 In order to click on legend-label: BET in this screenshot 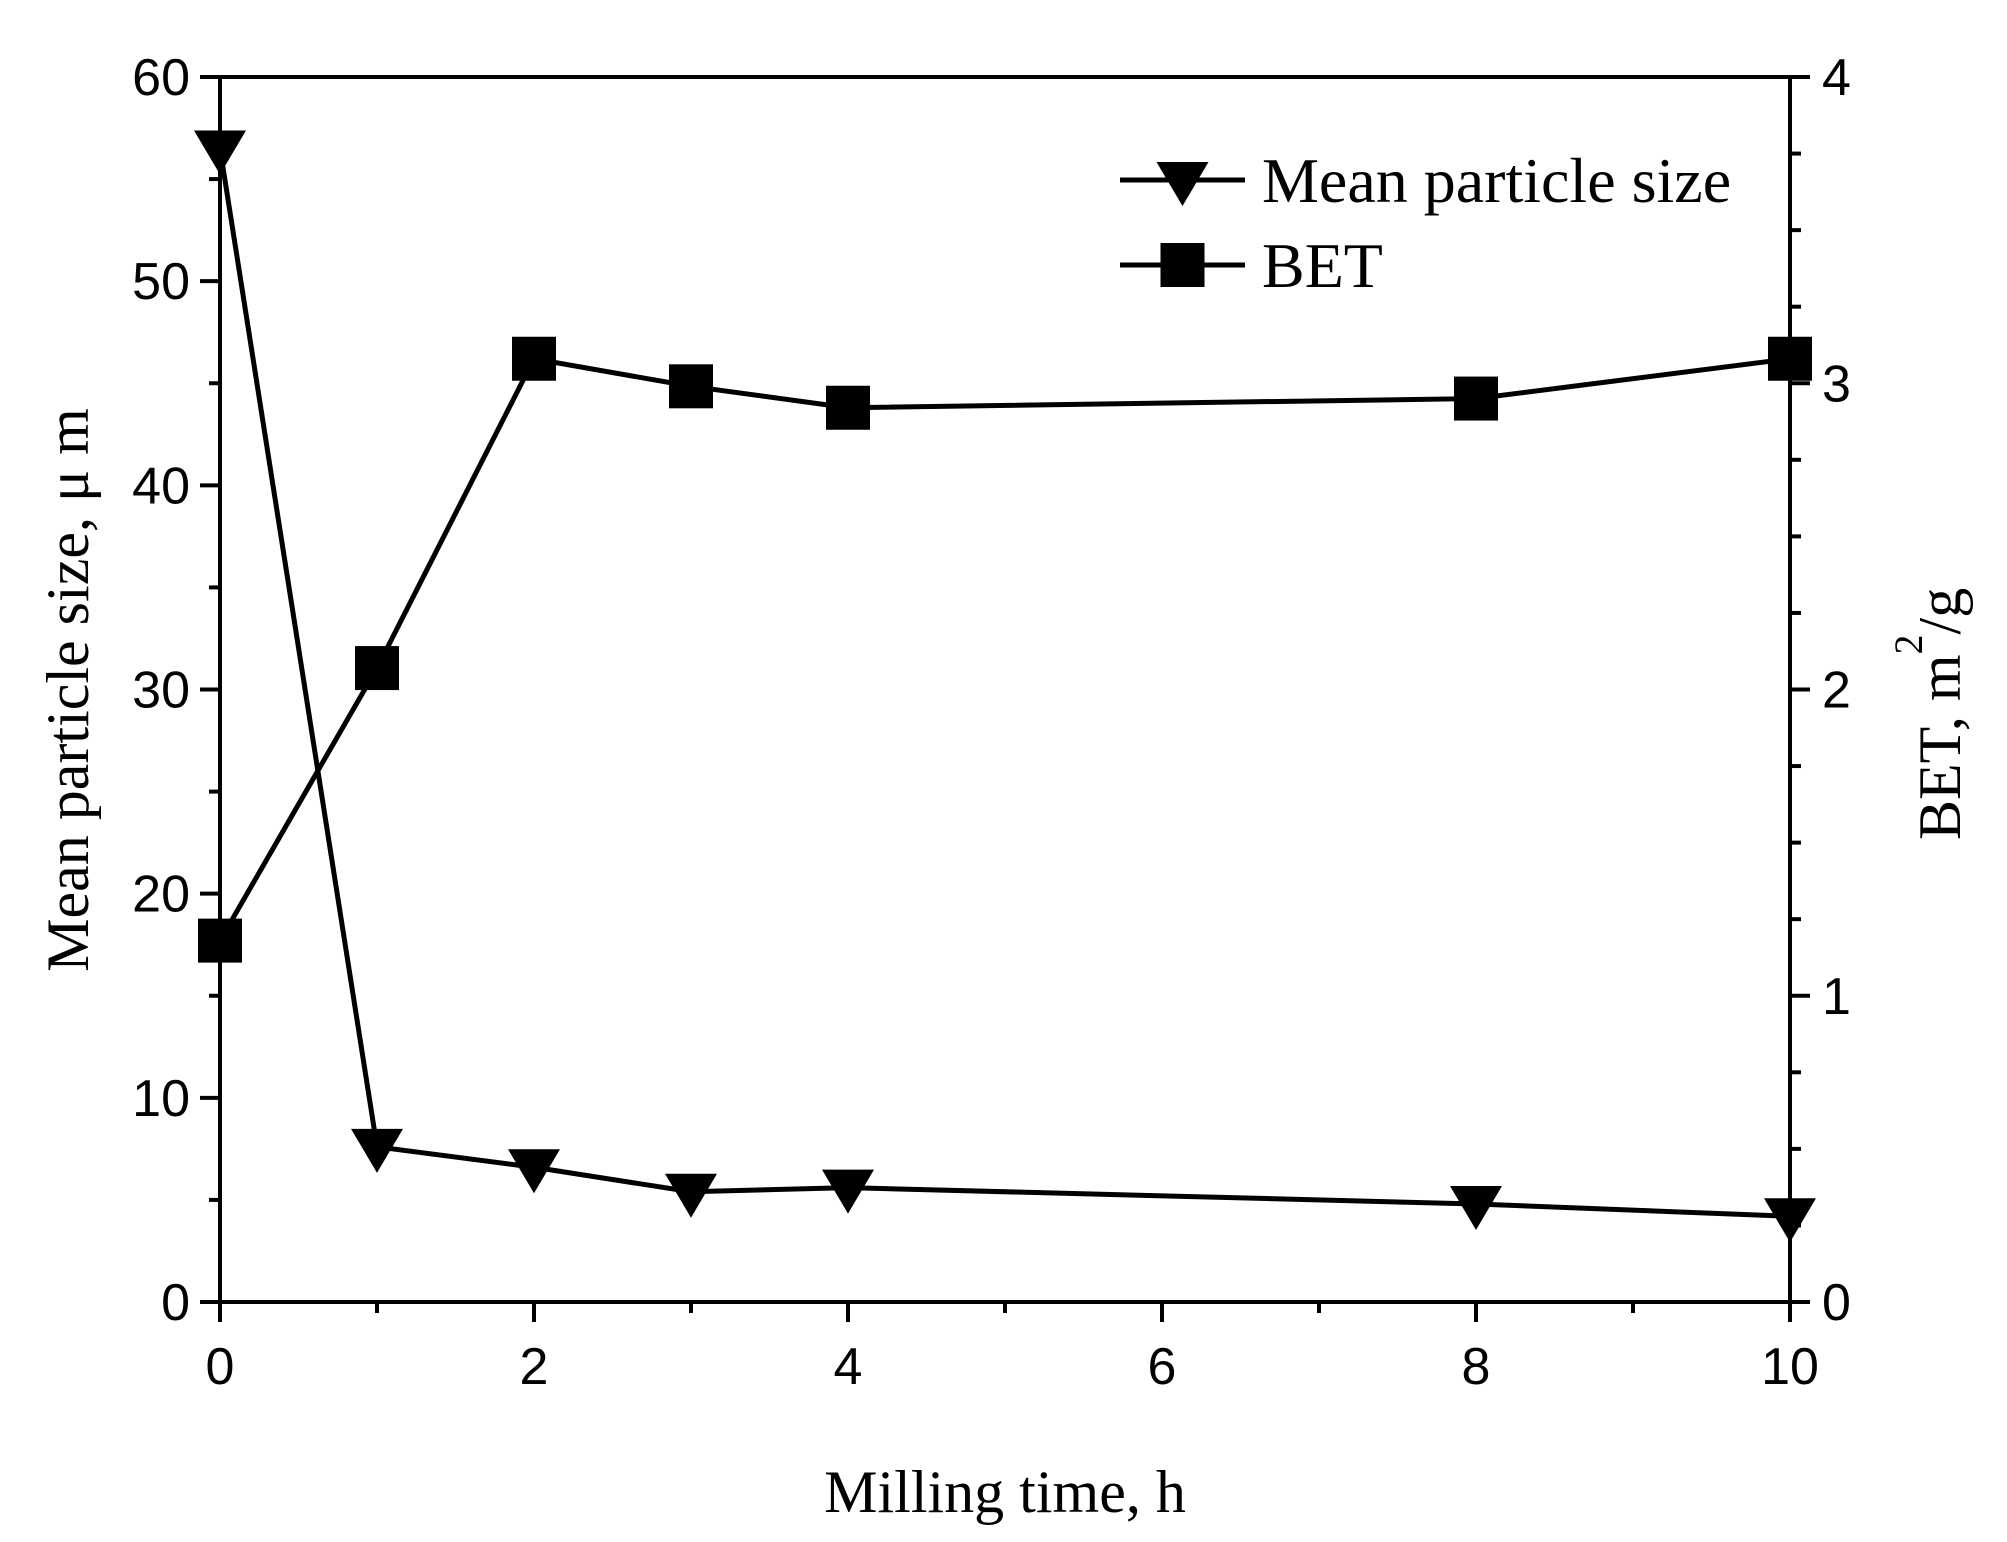, I will do `click(1322, 265)`.